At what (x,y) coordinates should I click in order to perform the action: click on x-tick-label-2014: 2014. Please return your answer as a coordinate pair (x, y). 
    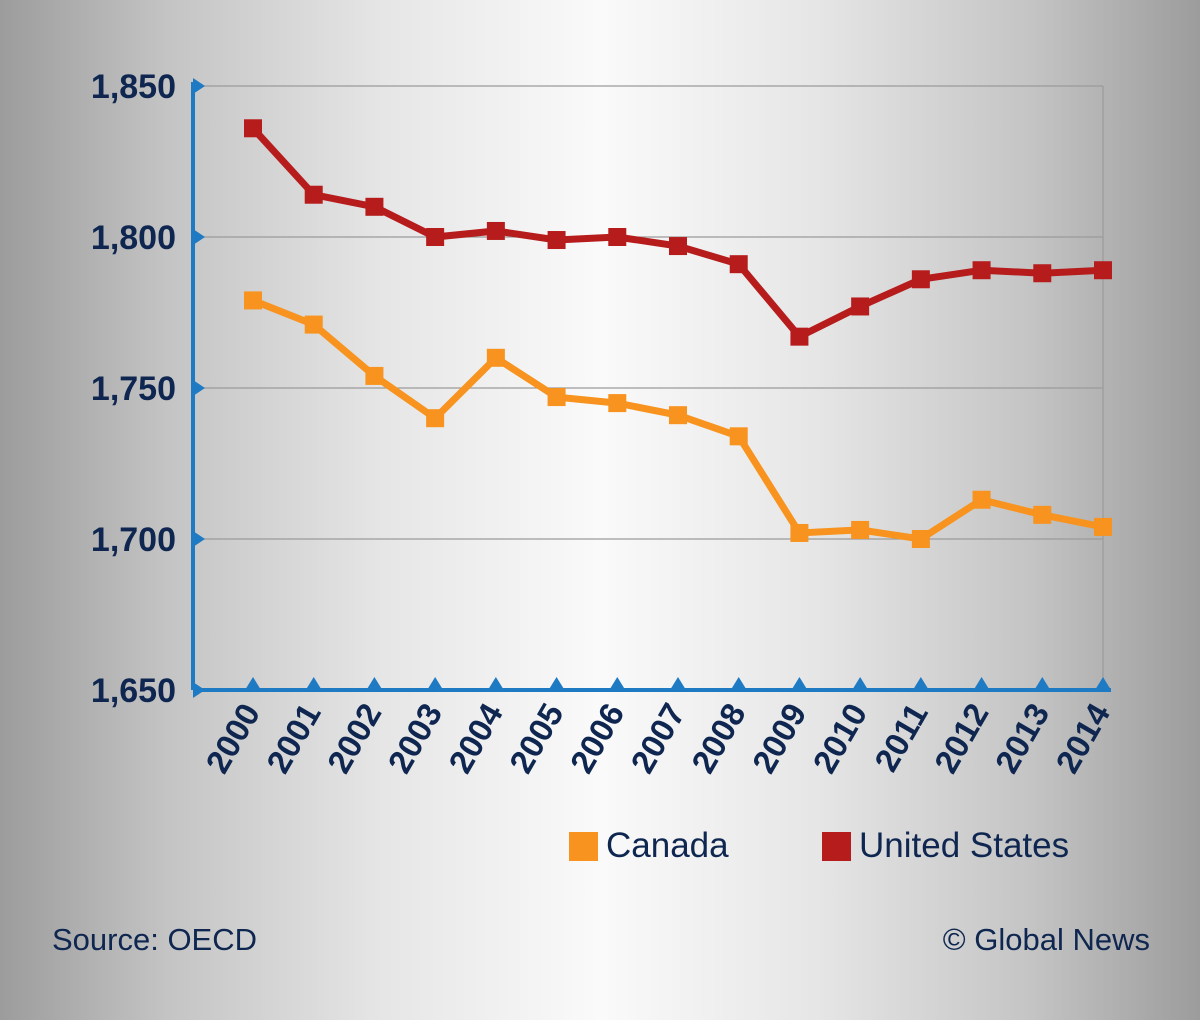
    Looking at the image, I should click on (1082, 737).